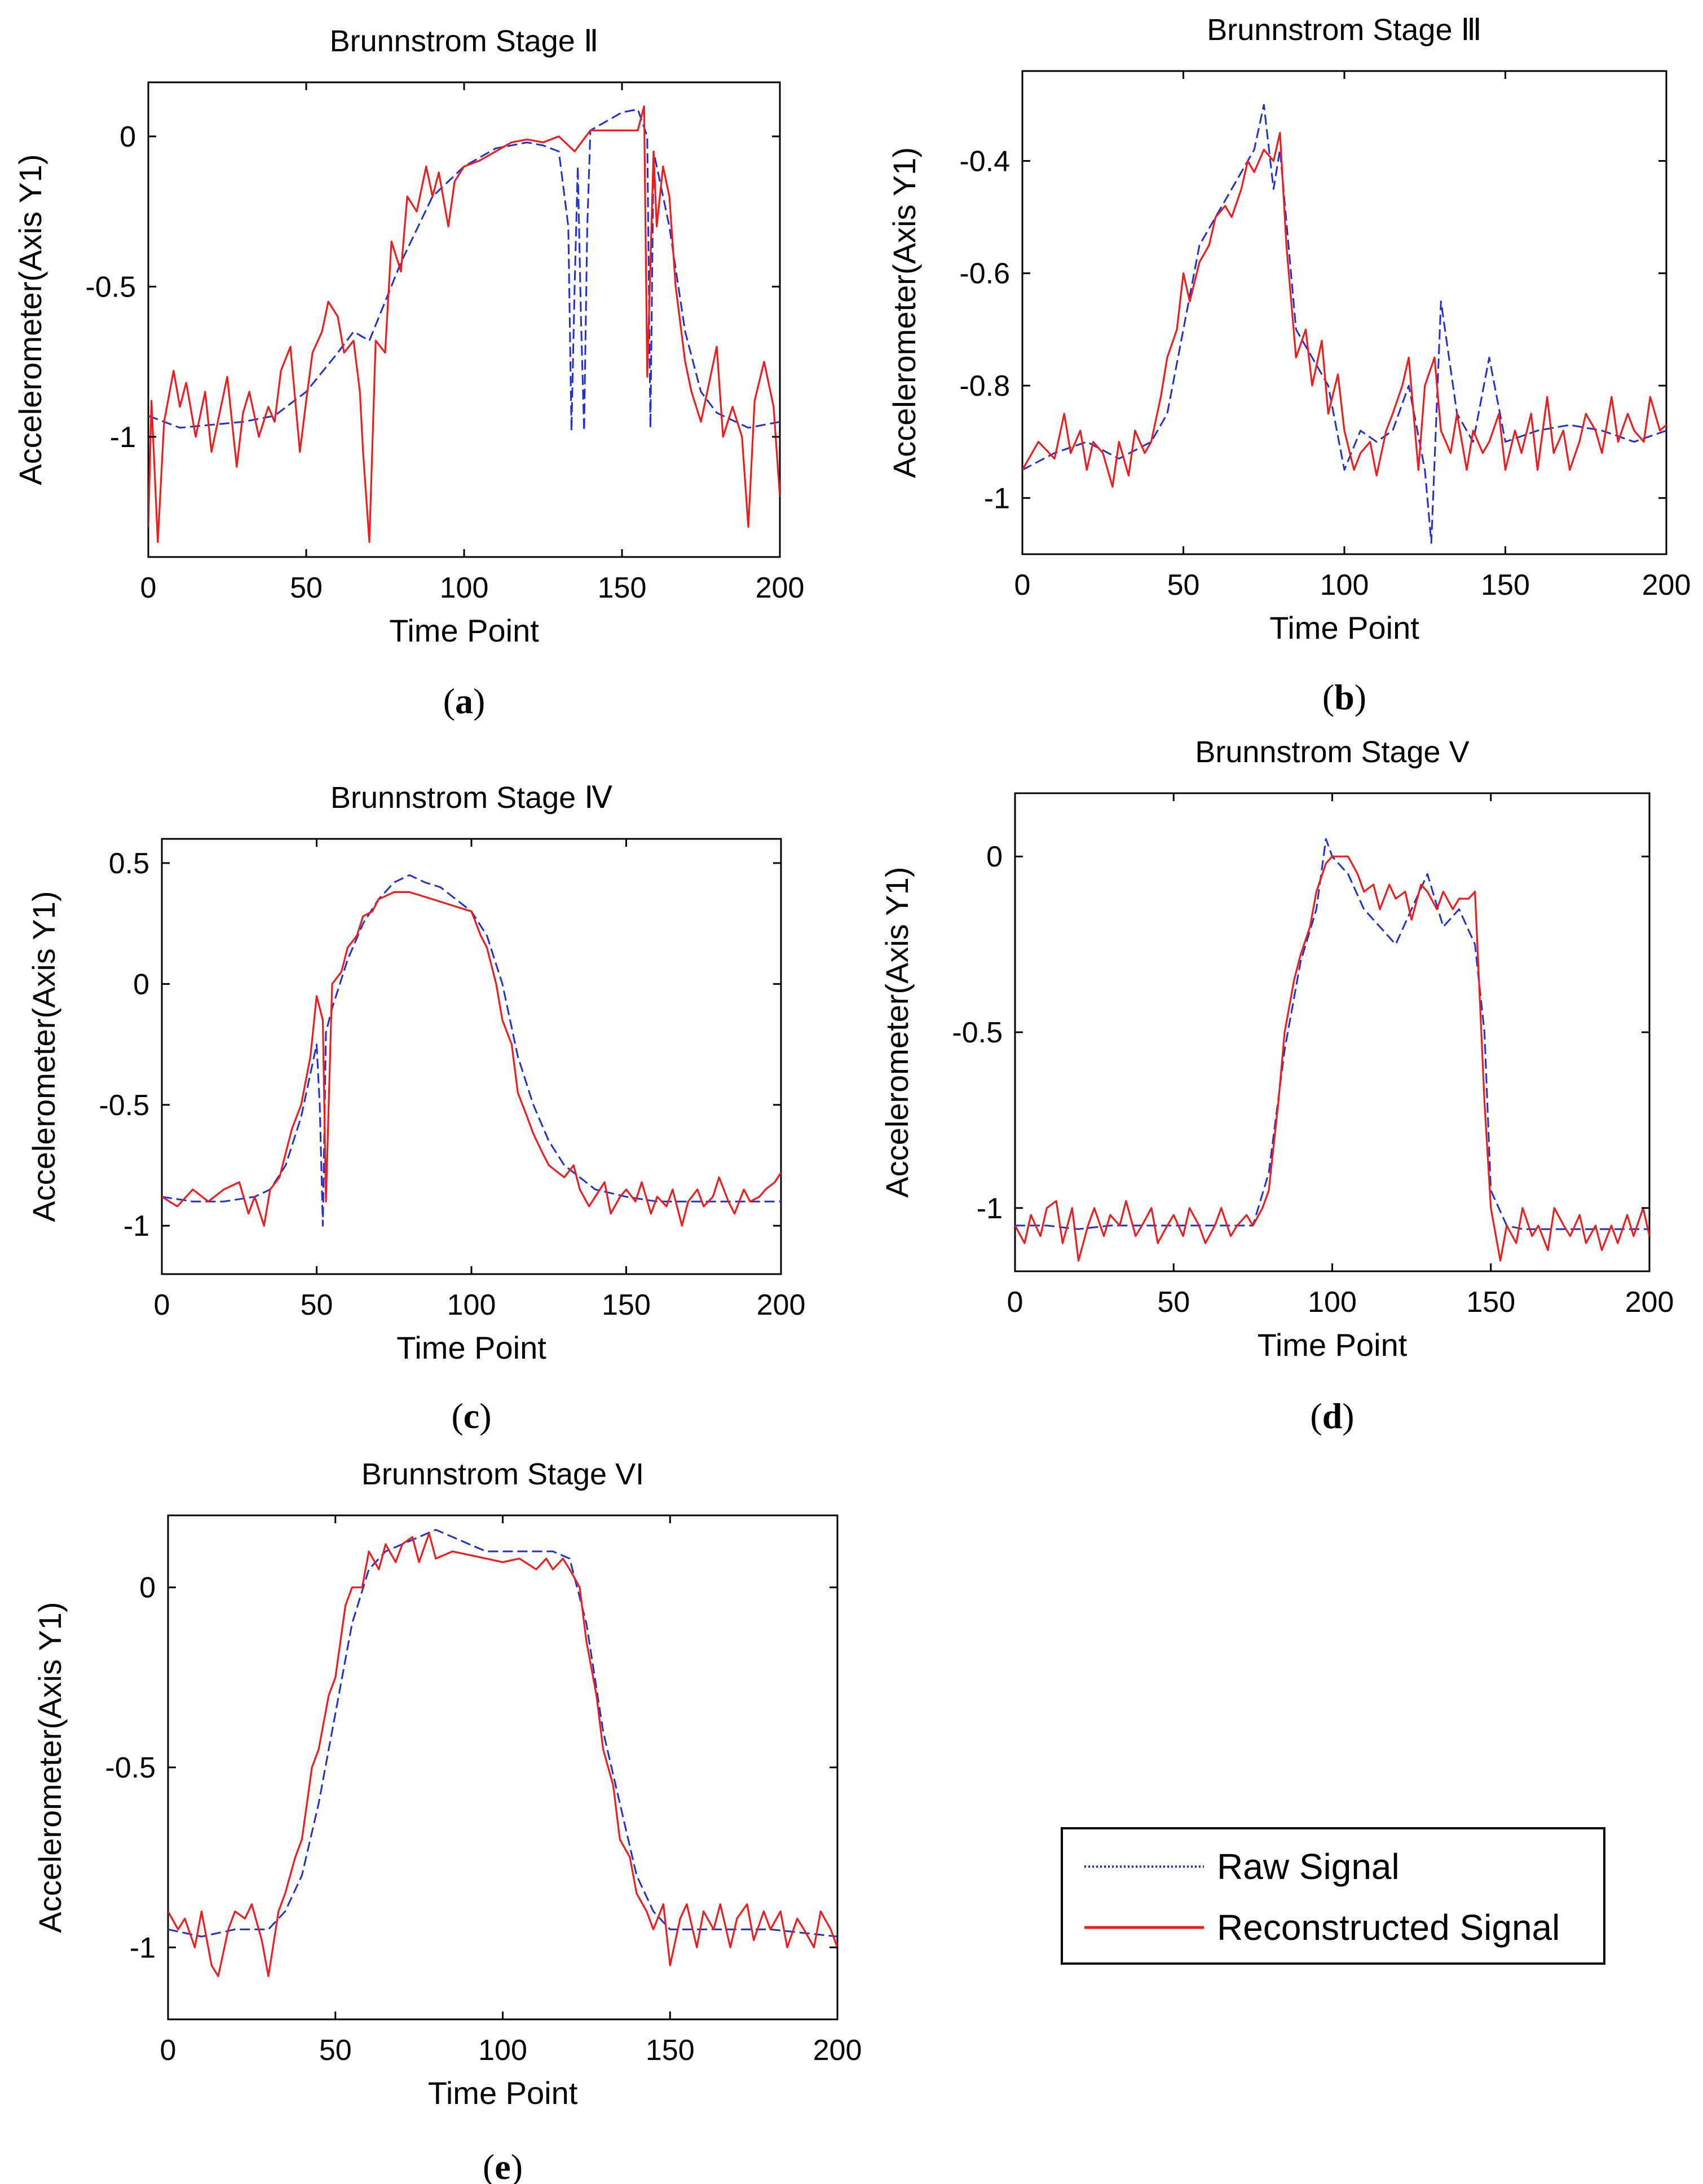 Image resolution: width=1703 pixels, height=2184 pixels. Describe the element at coordinates (143, 1947) in the screenshot. I see `chart-e-ytick-label: -1` at that location.